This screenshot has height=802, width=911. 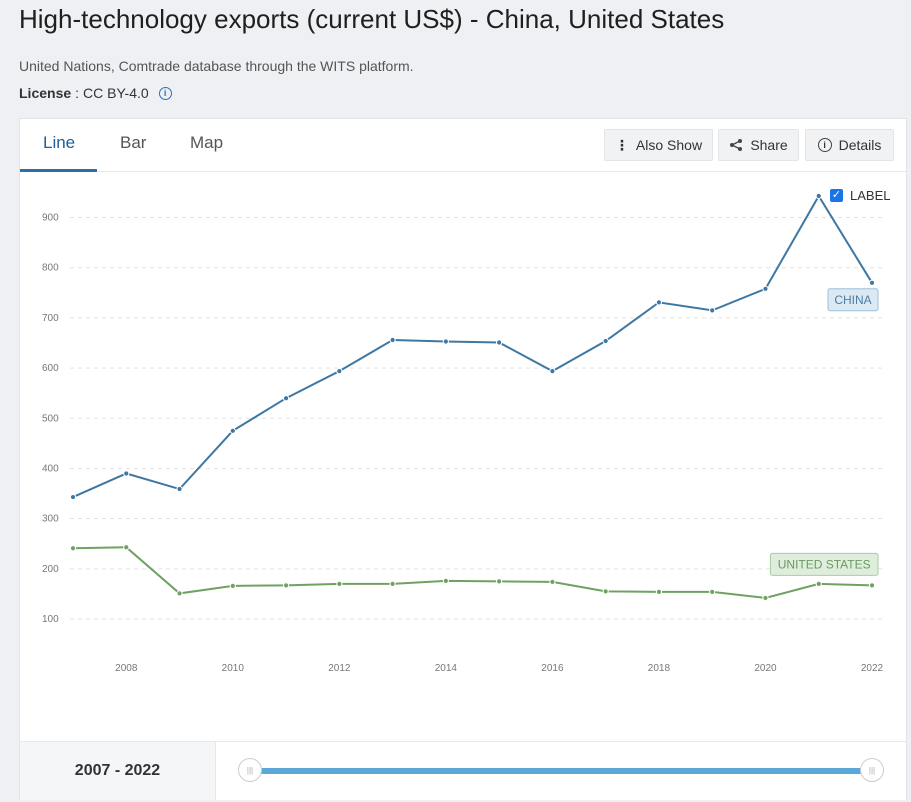 What do you see at coordinates (463, 145) in the screenshot?
I see `view-tabs: Line Bar Map ⋮ Also Show Share i Details` at bounding box center [463, 145].